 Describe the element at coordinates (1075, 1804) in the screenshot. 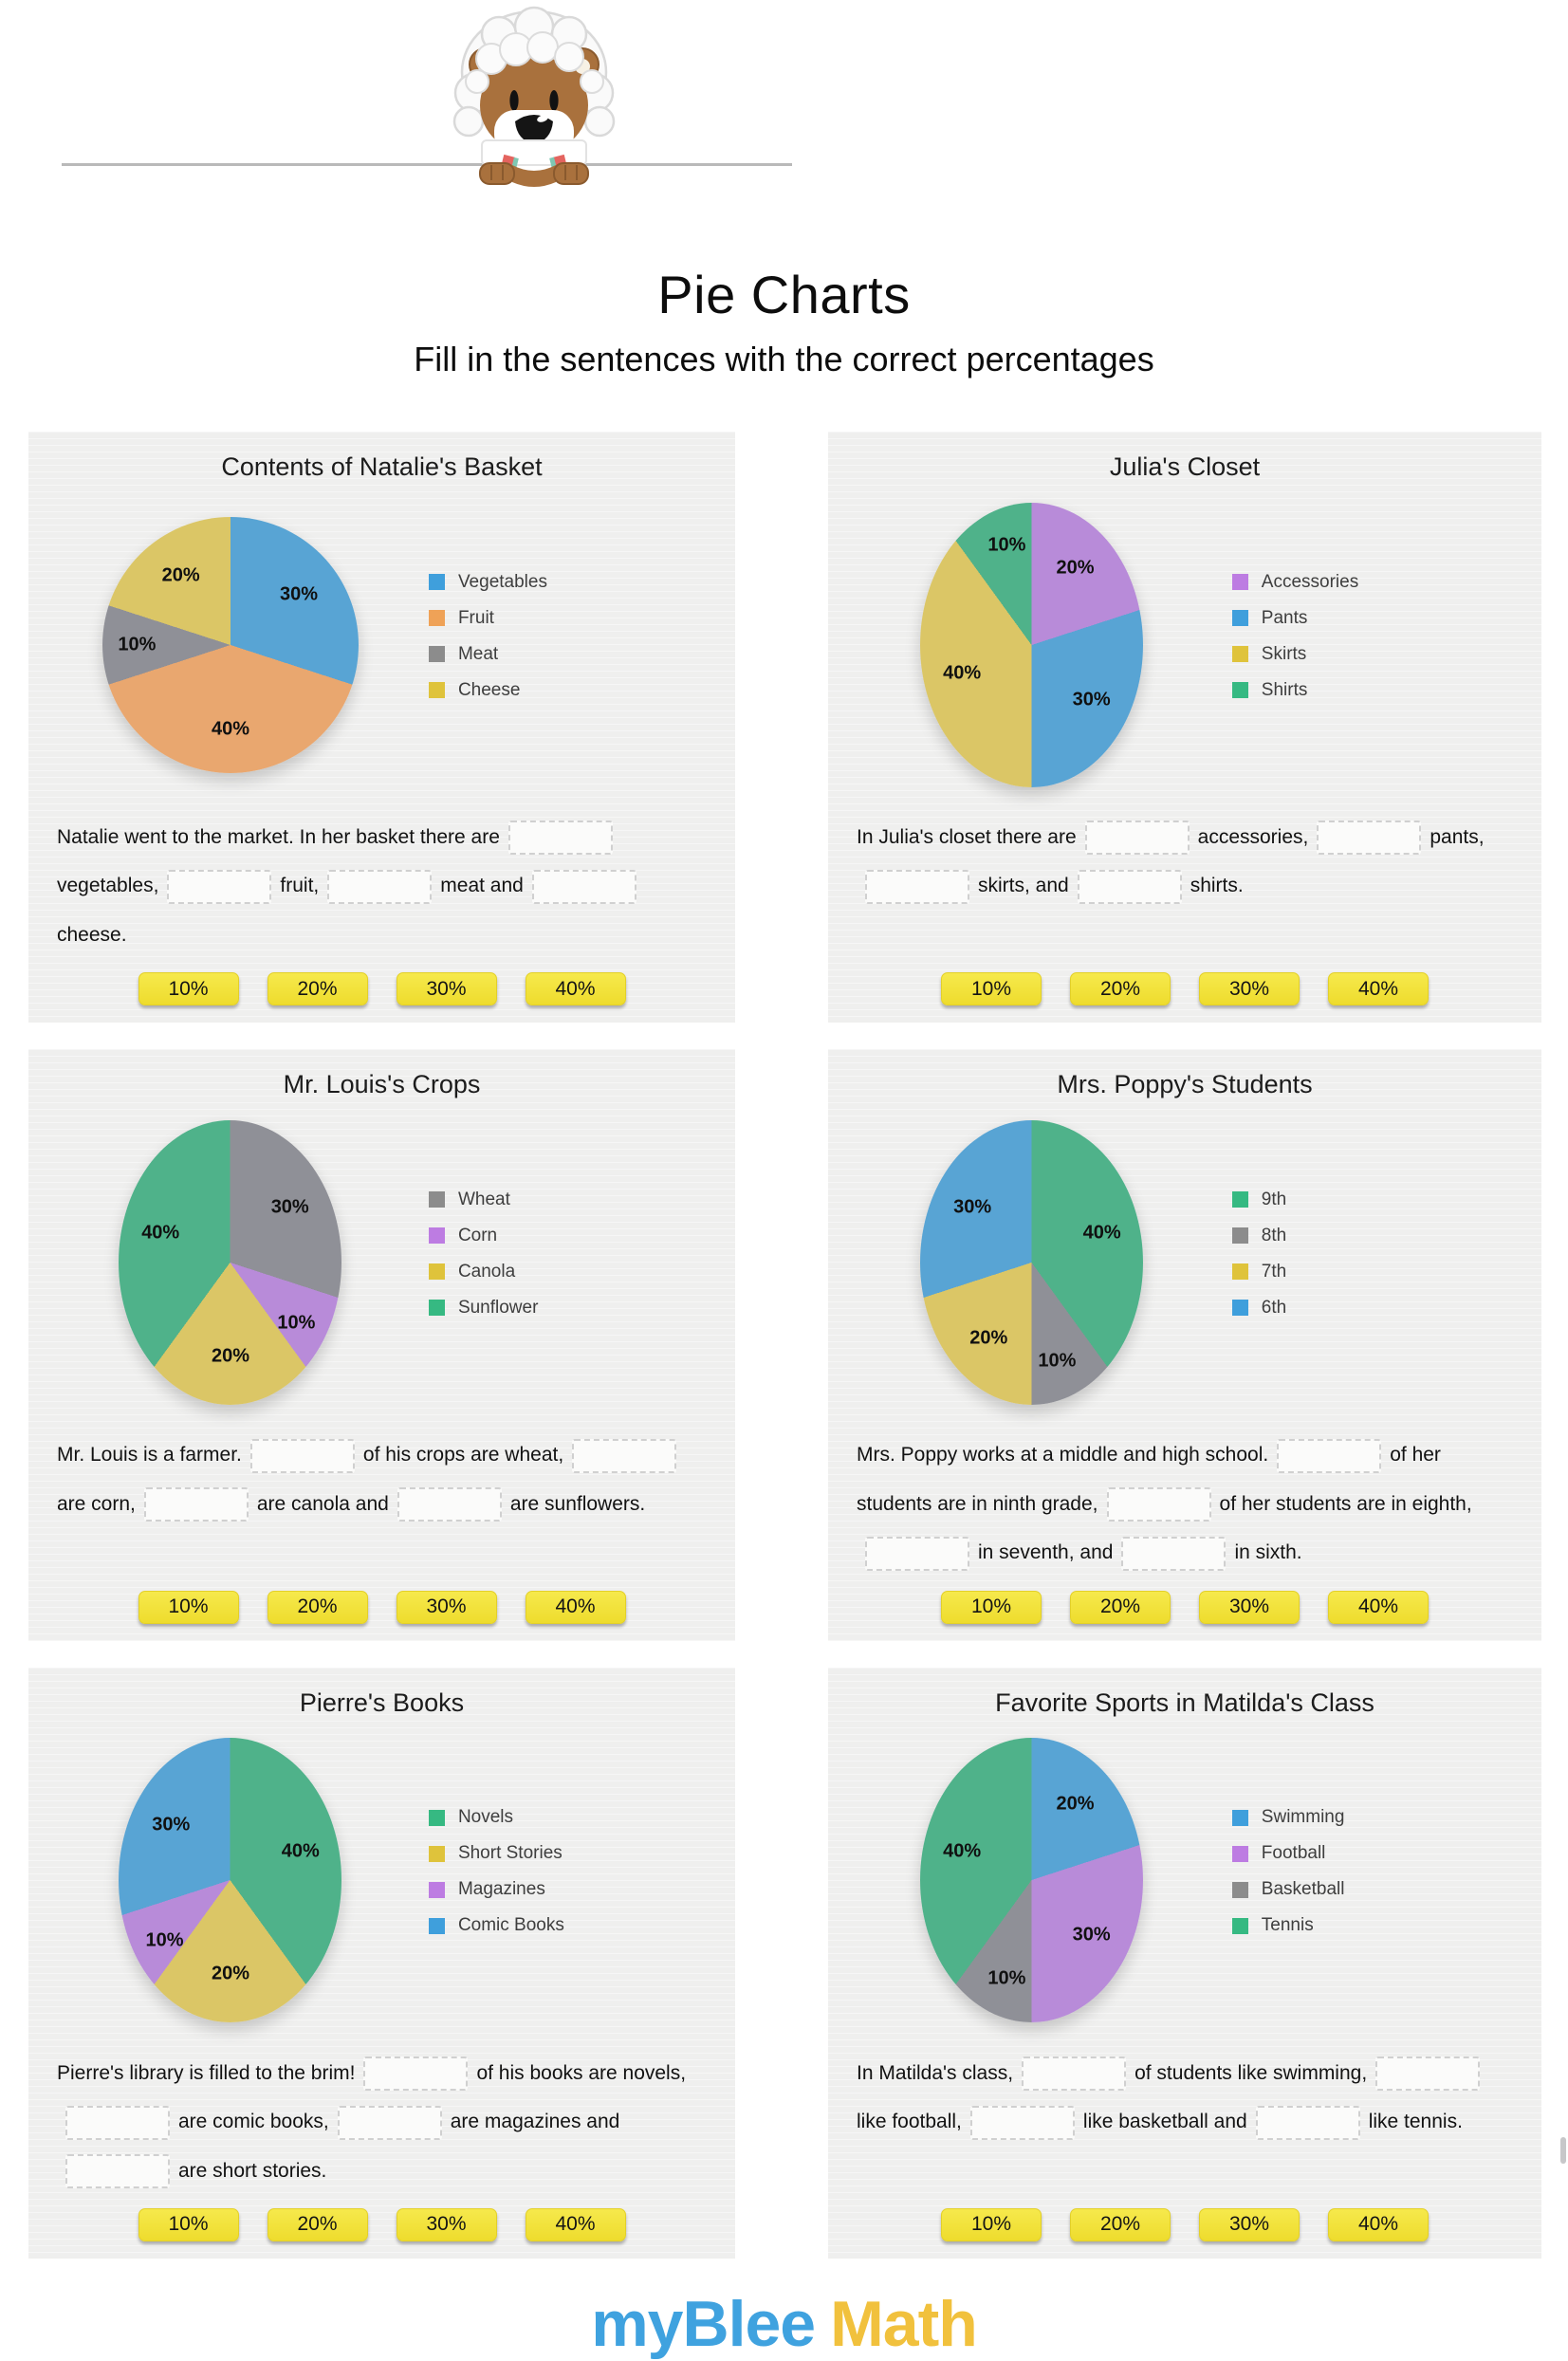

I see `slice-percent-label: 20%` at that location.